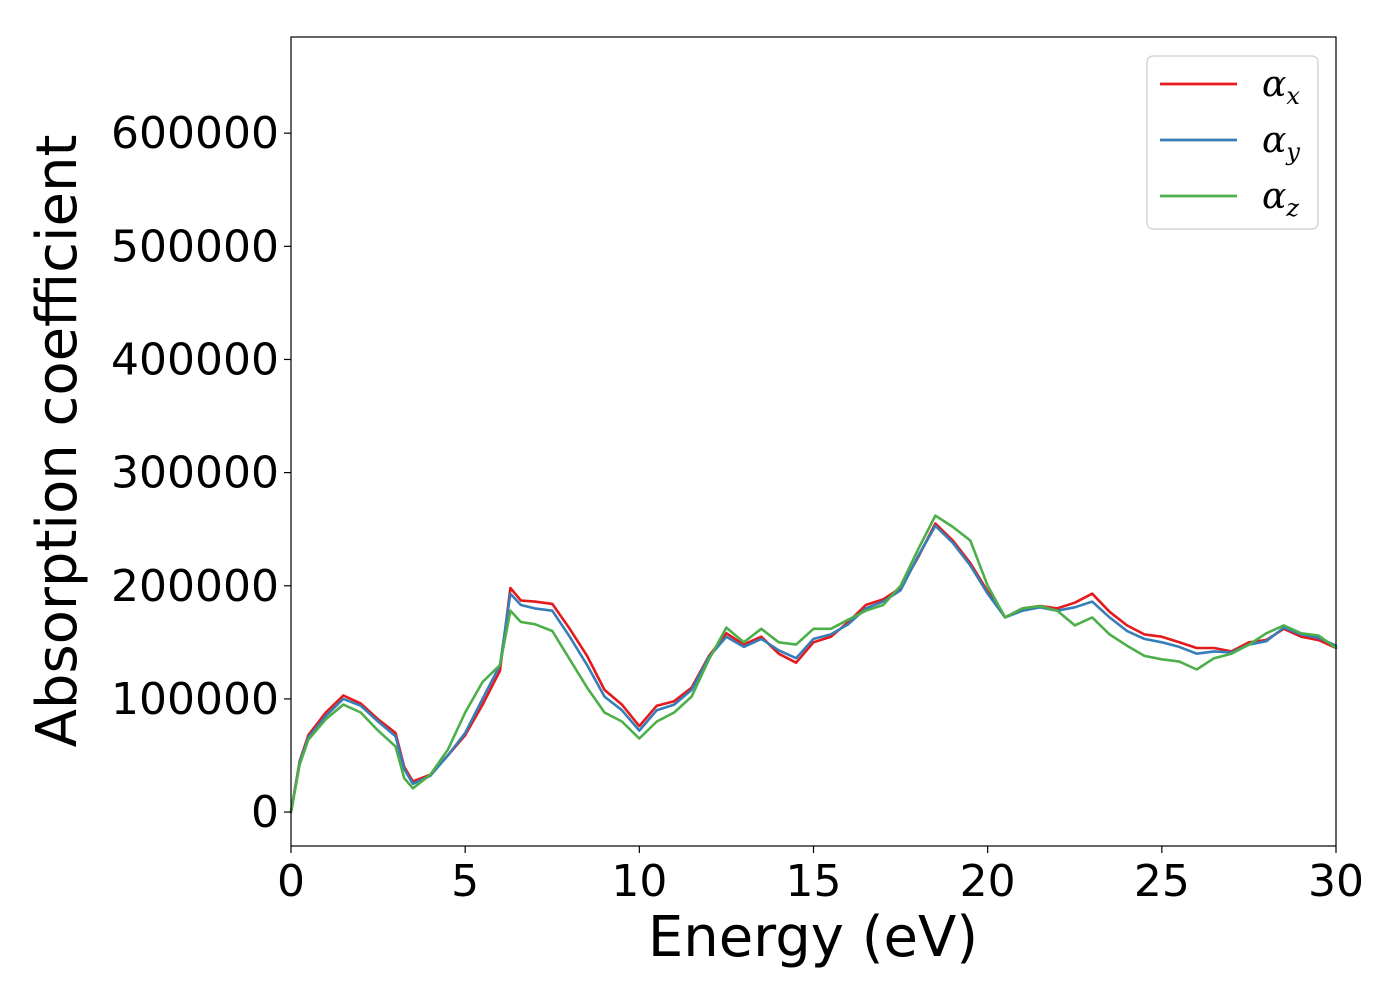  I want to click on x-axis: 0 5 10 15 20 25 30, so click(820, 876).